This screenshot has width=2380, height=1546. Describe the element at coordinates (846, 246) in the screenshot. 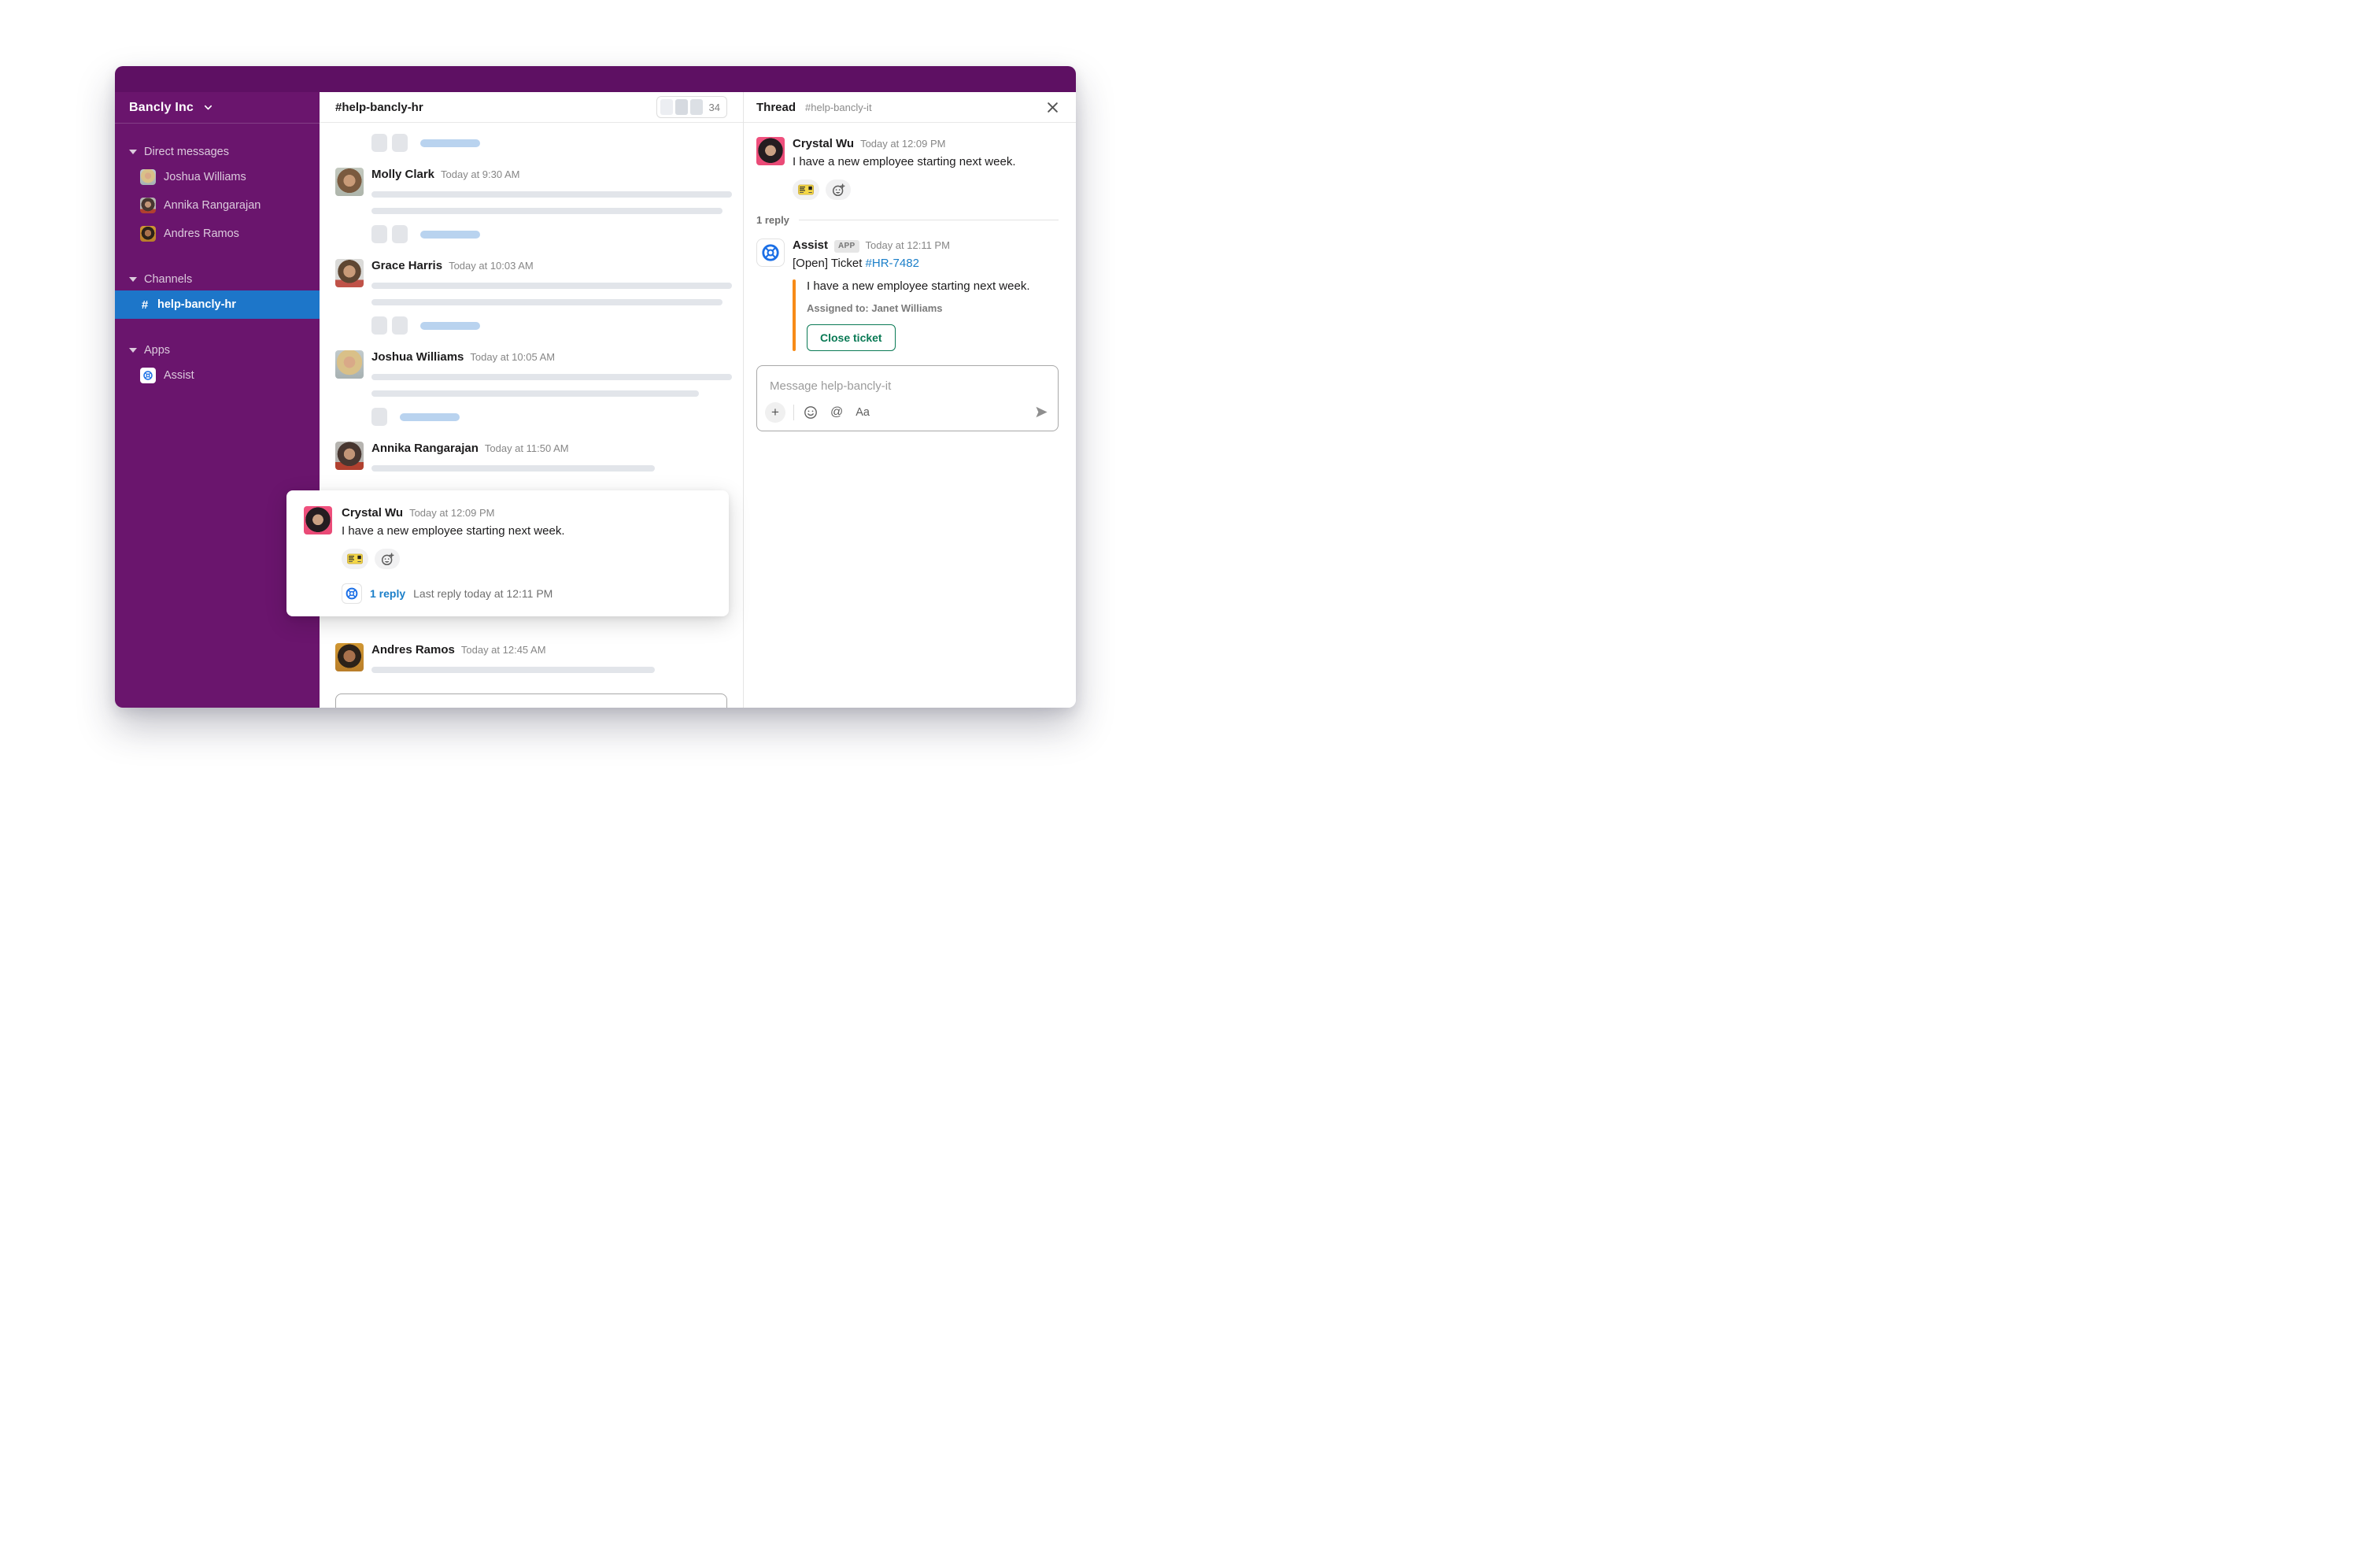

I see `app-badge: APP` at that location.